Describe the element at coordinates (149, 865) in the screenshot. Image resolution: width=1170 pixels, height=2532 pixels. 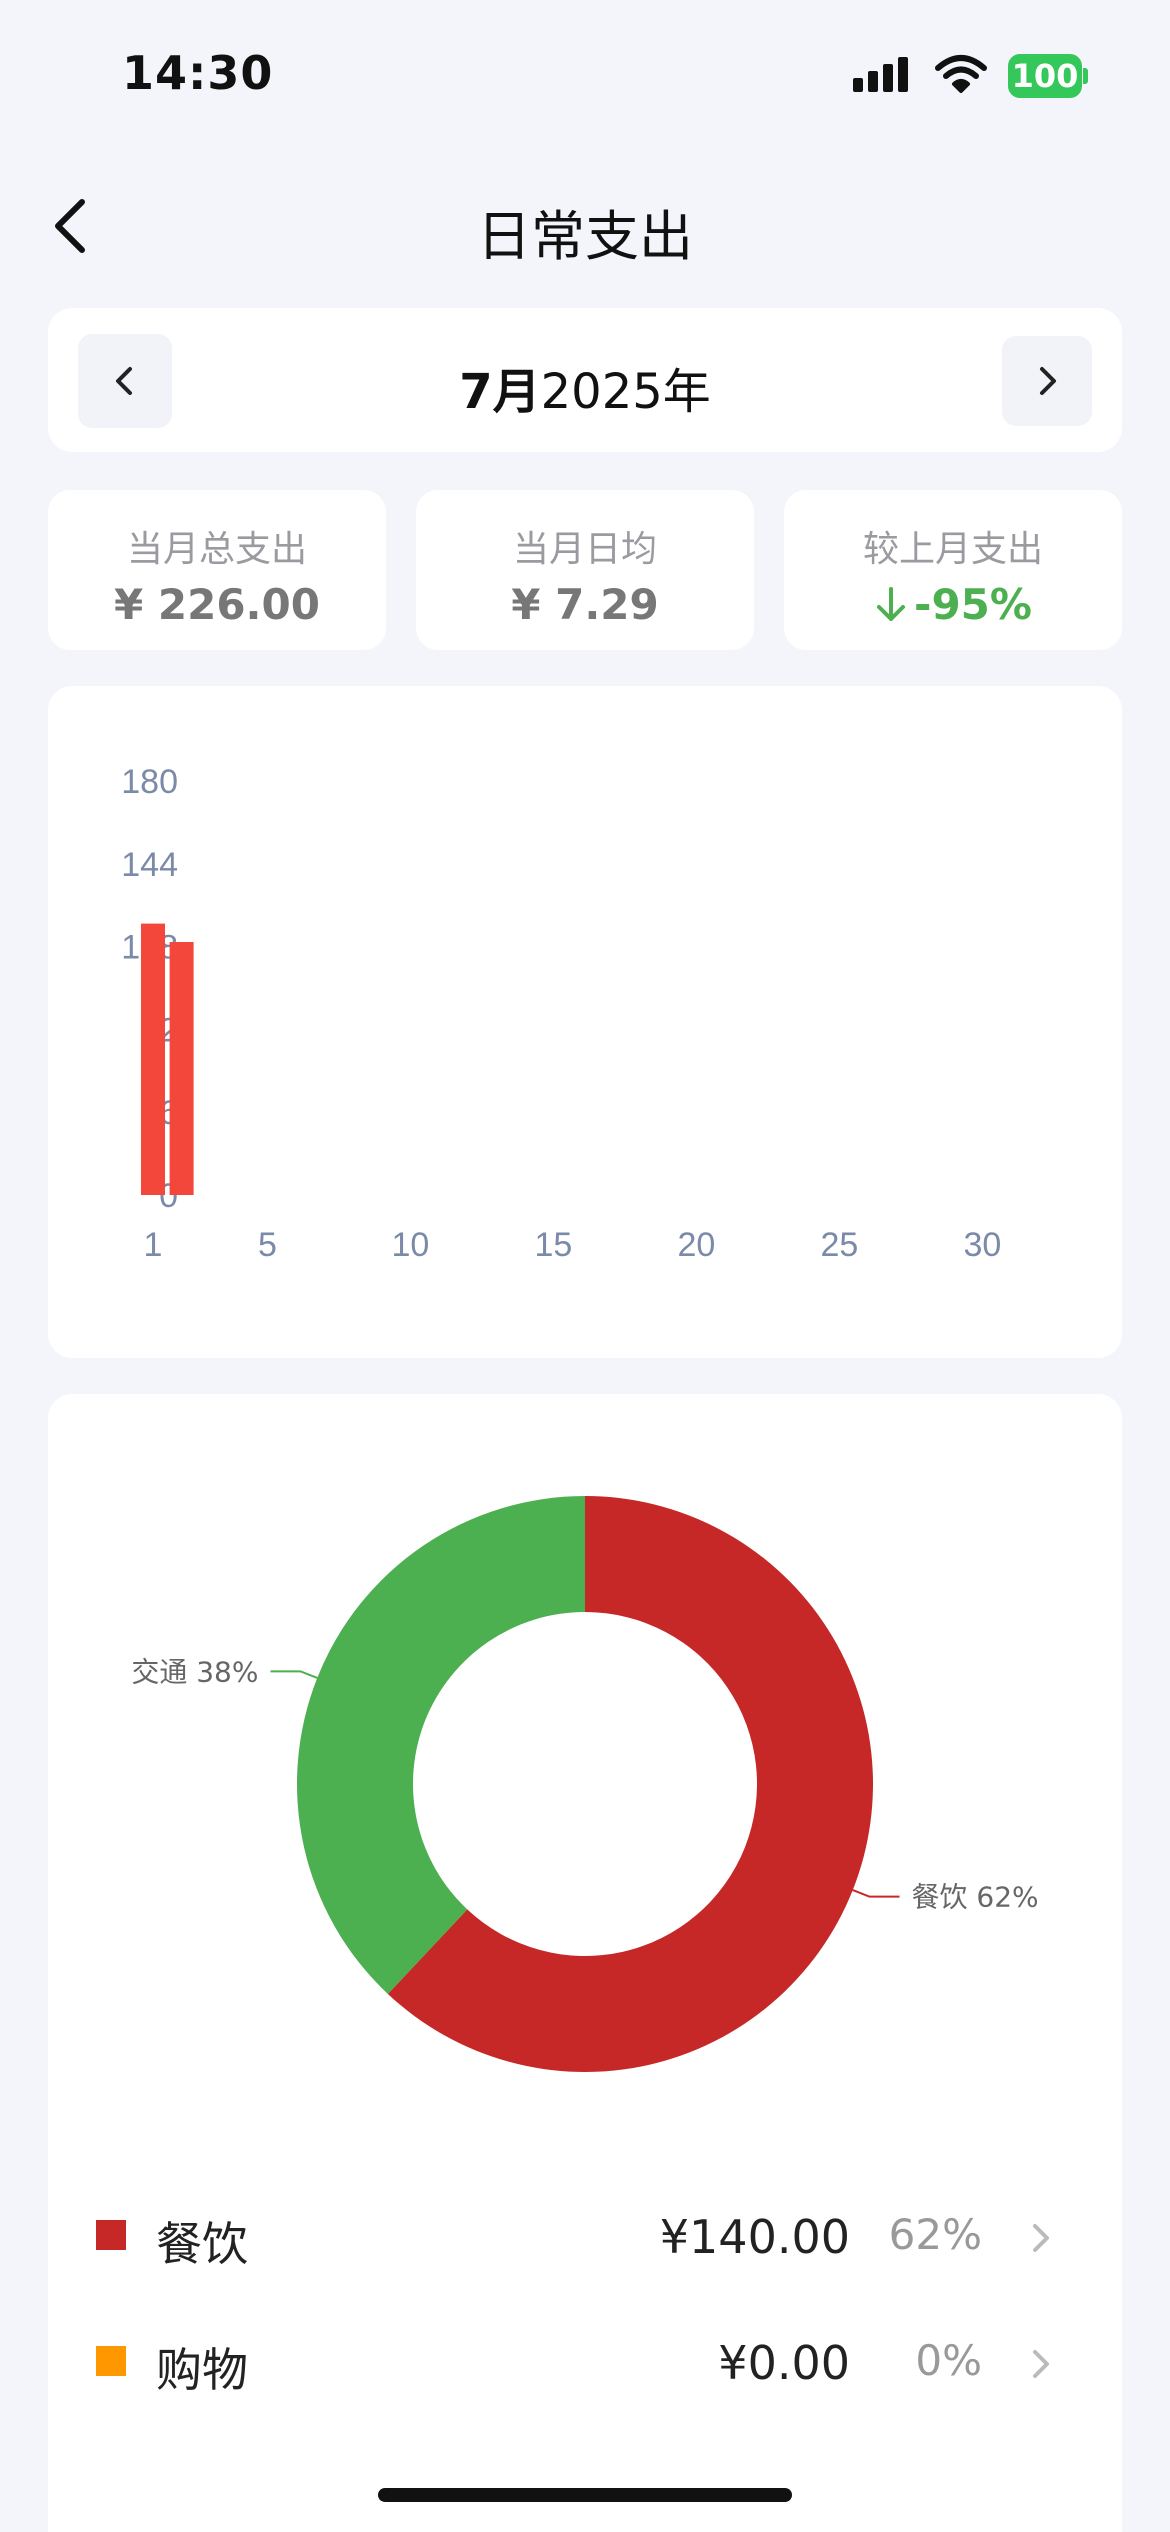
I see `y-tick-label: 144` at that location.